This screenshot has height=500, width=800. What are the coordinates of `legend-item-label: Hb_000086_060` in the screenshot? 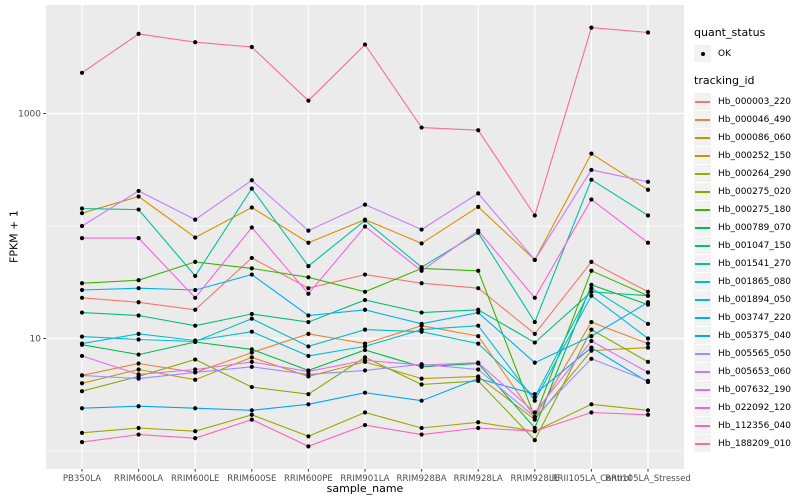 It's located at (755, 137).